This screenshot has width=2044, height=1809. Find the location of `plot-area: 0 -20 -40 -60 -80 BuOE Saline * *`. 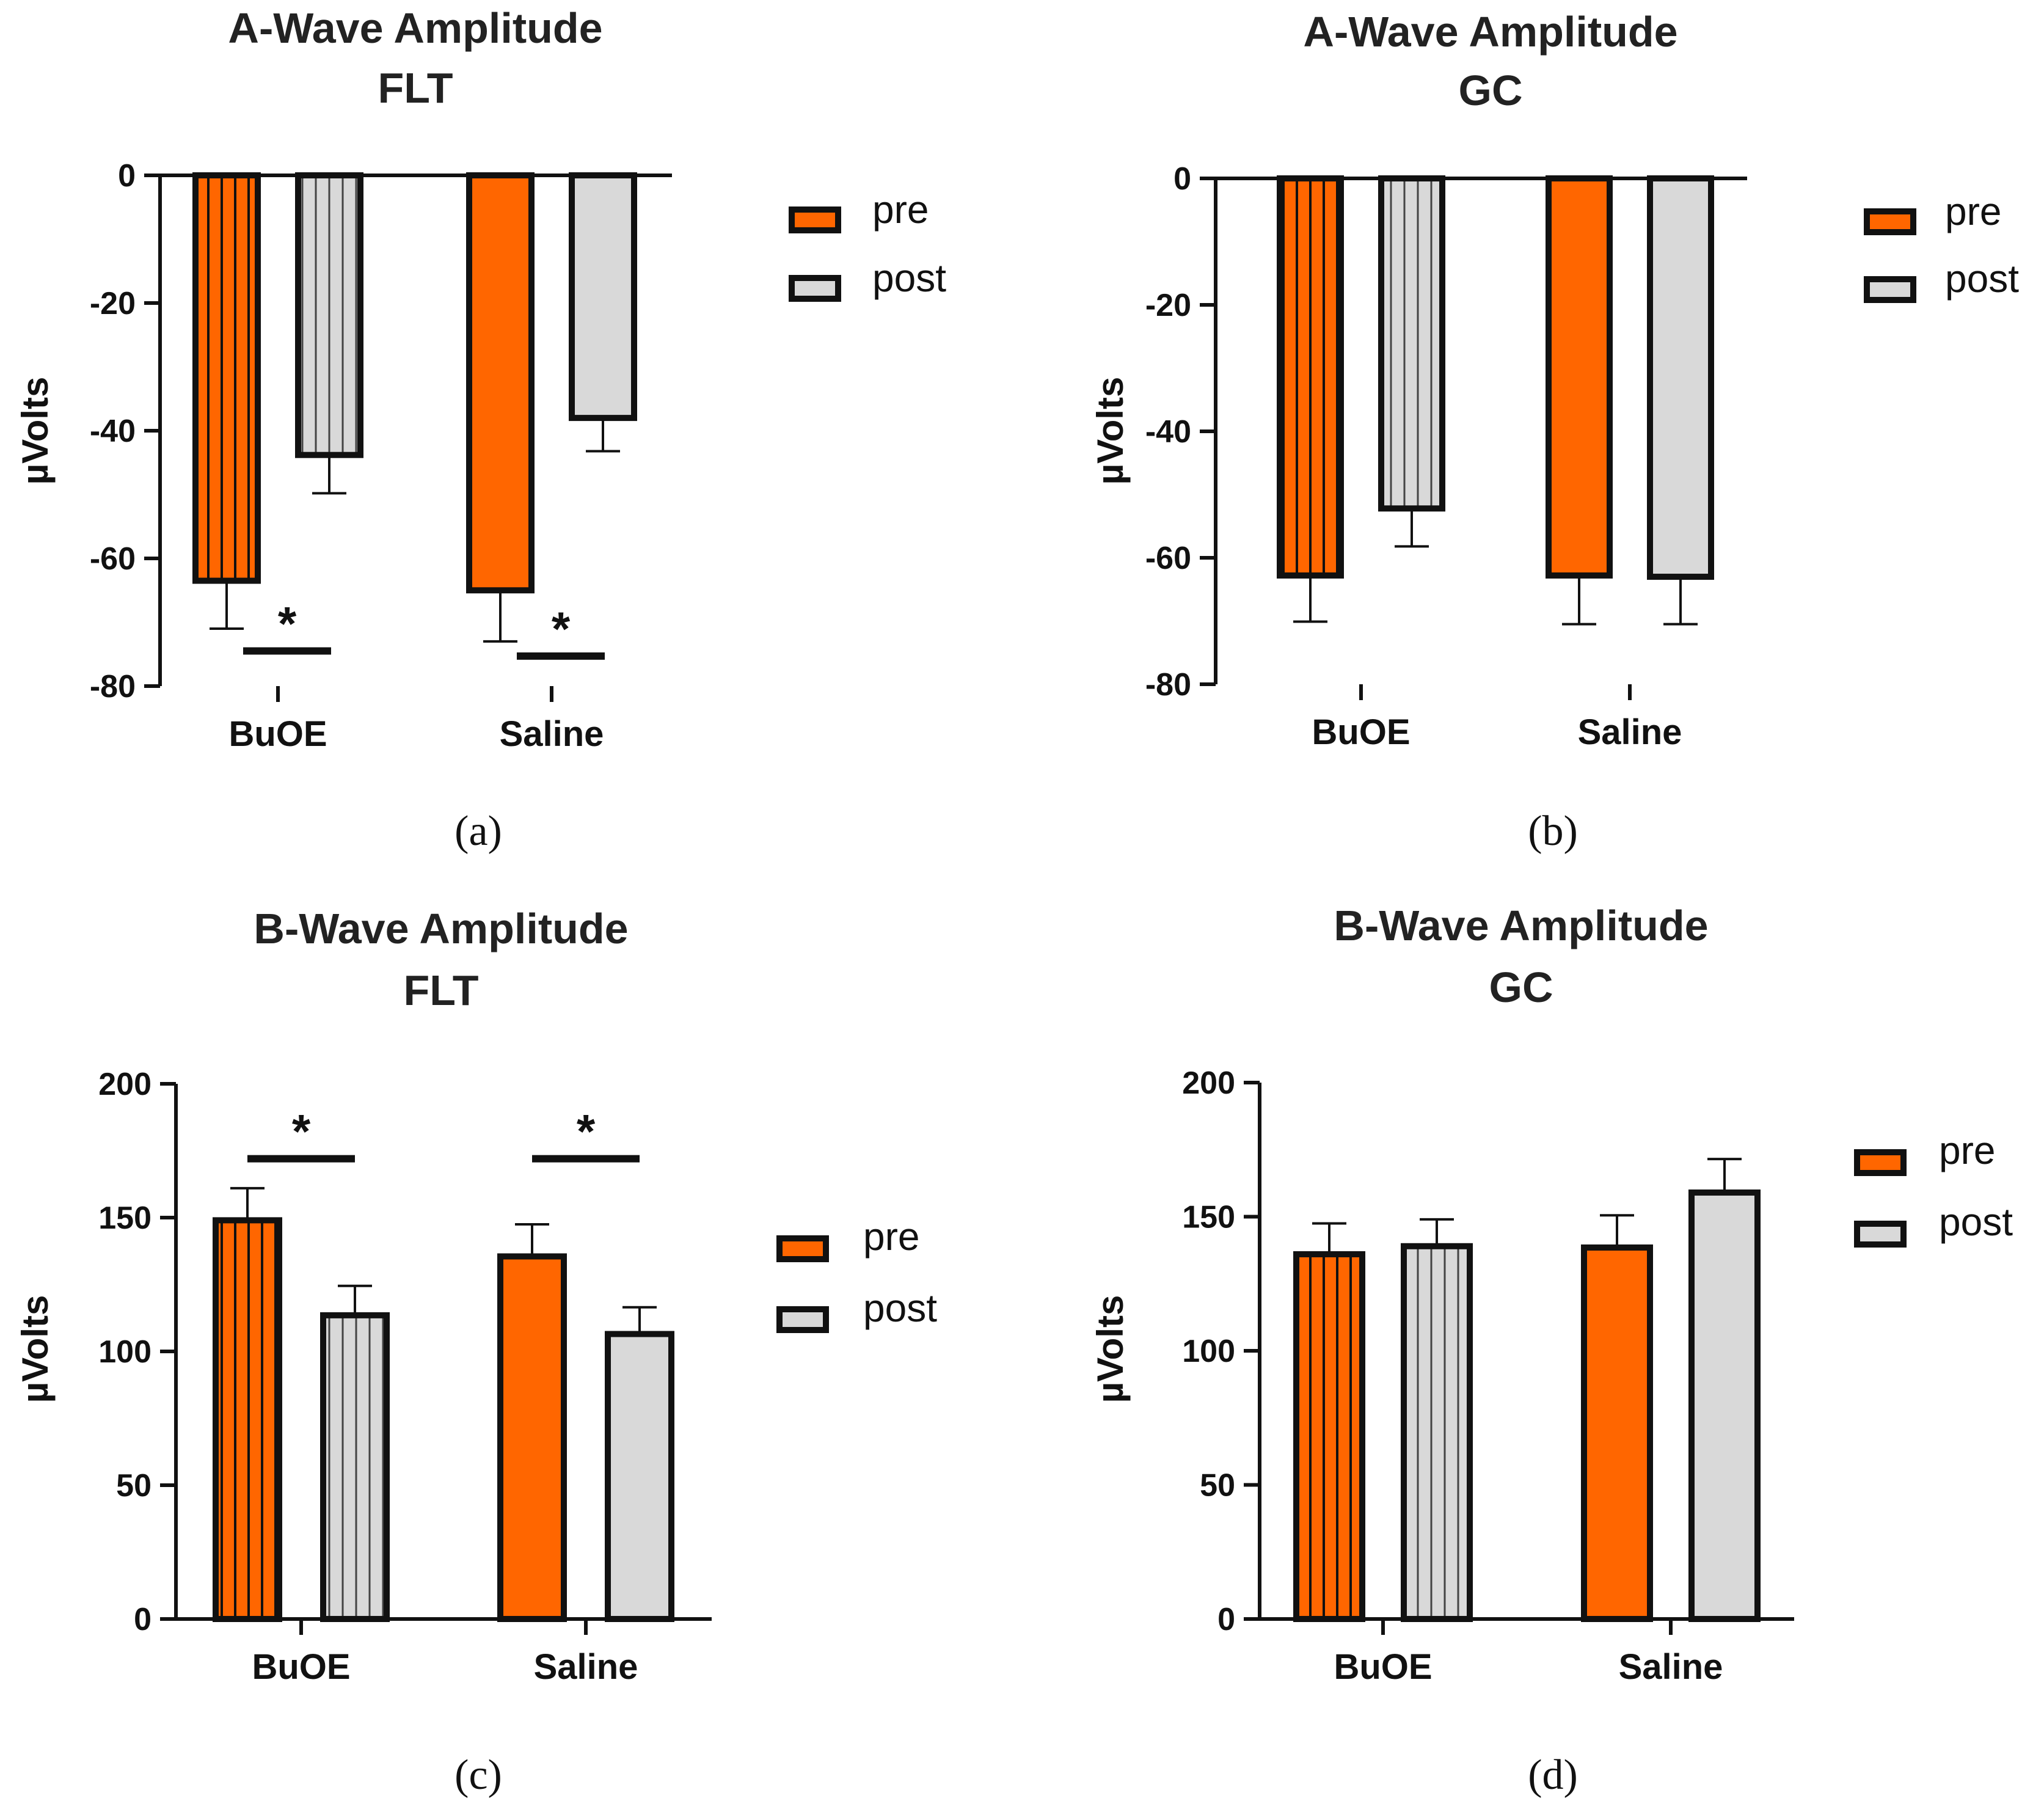

plot-area: 0 -20 -40 -60 -80 BuOE Saline * * is located at coordinates (466, 456).